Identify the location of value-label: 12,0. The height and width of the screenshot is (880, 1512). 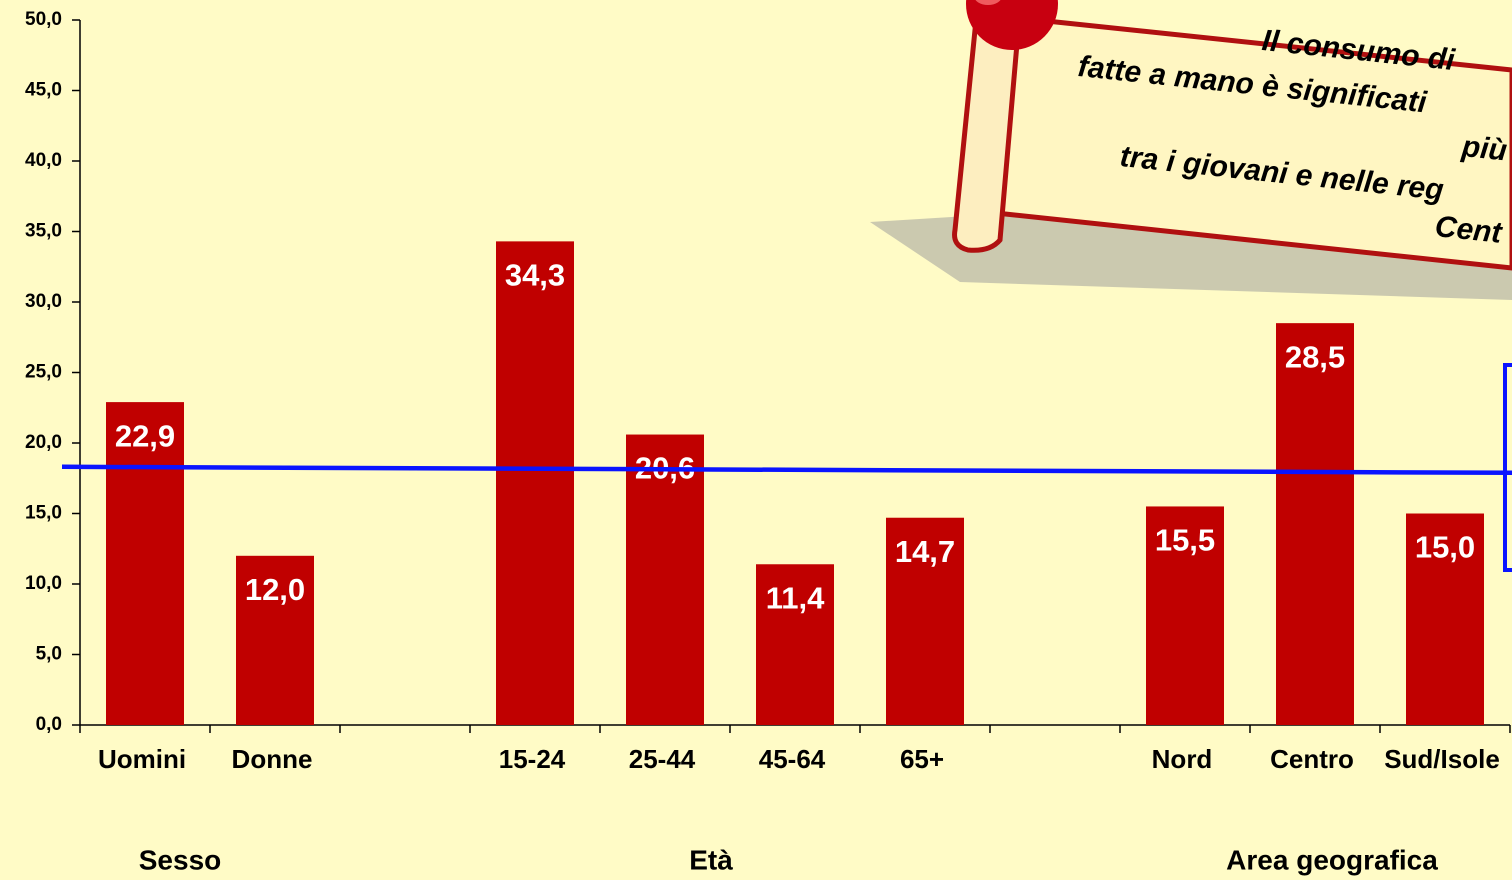
(275, 589).